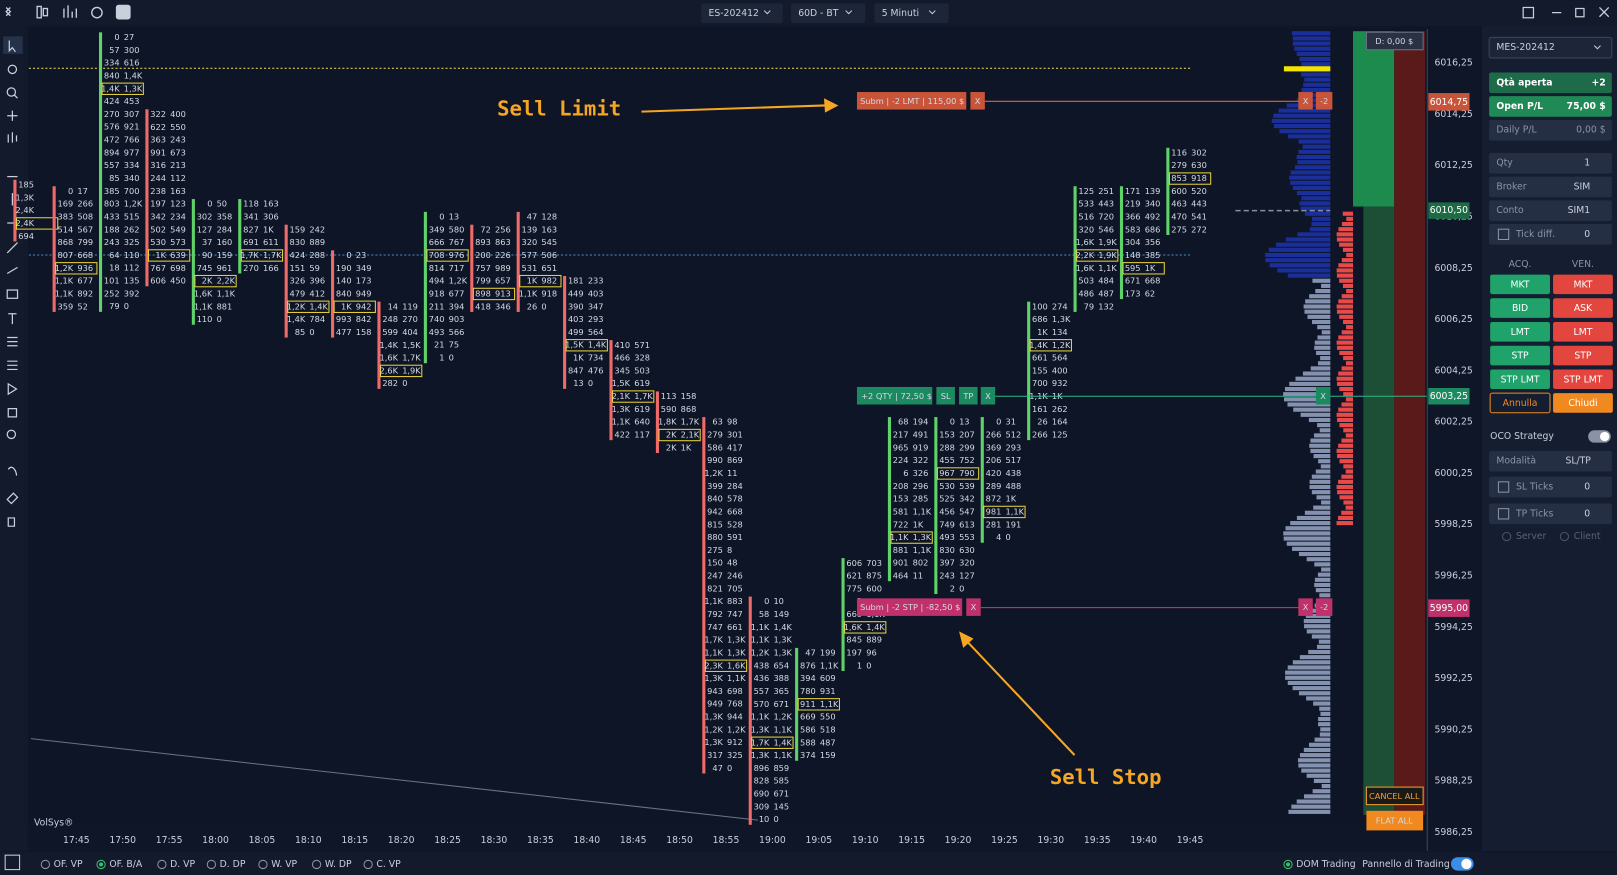  Describe the element at coordinates (945, 395) in the screenshot. I see `sl-button` at that location.